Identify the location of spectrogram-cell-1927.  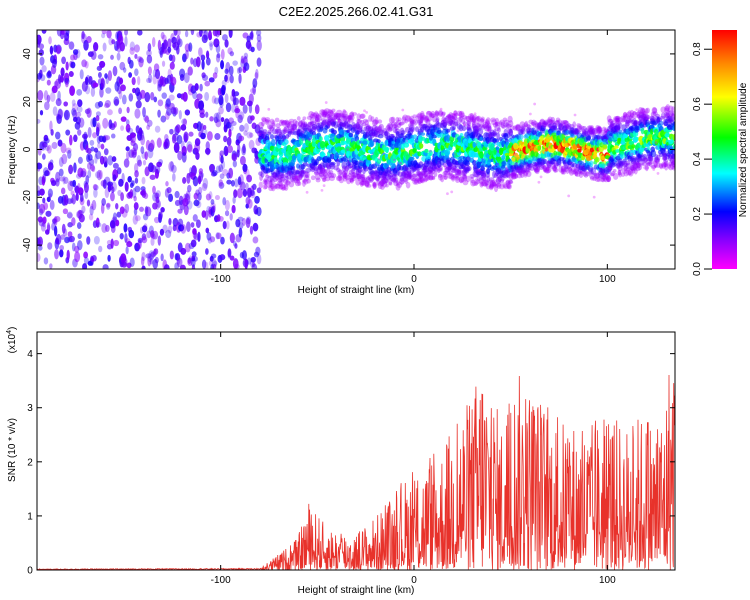
(374, 186).